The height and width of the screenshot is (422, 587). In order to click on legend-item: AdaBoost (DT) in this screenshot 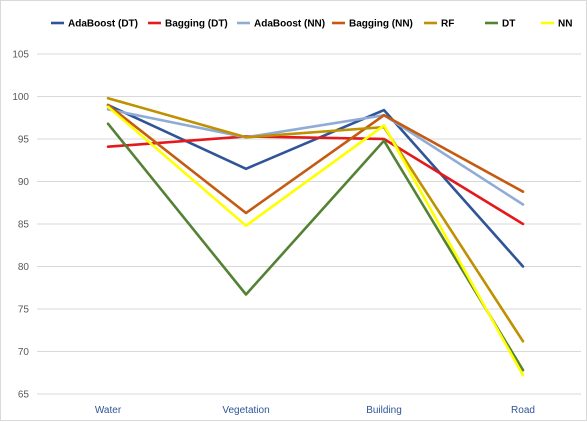, I will do `click(94, 24)`.